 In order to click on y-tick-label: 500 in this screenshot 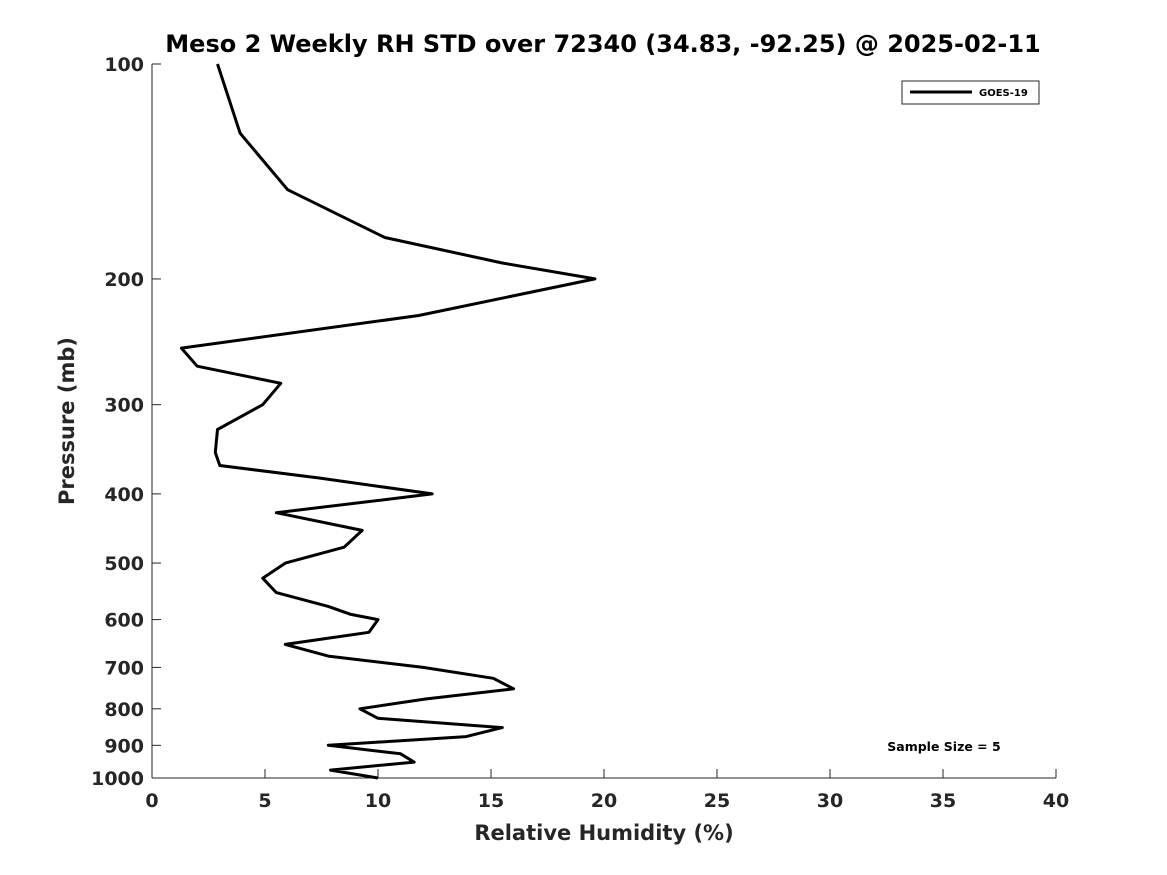, I will do `click(124, 564)`.